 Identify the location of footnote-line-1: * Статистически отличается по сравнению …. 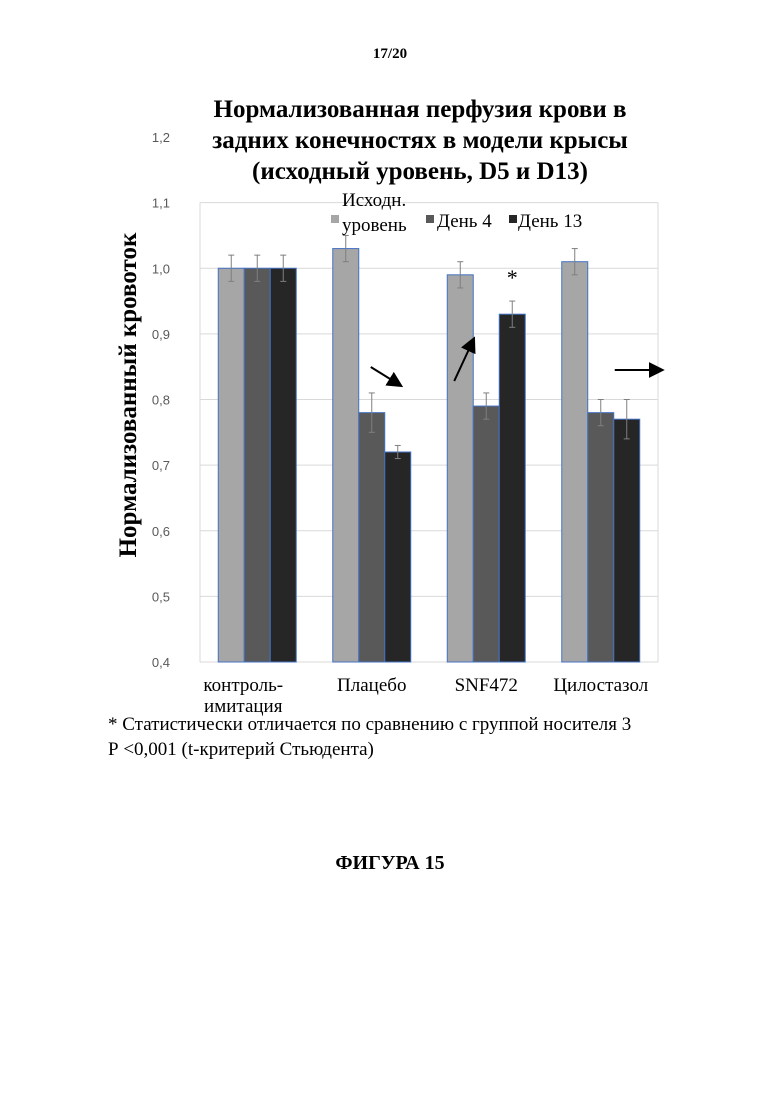
(413, 724).